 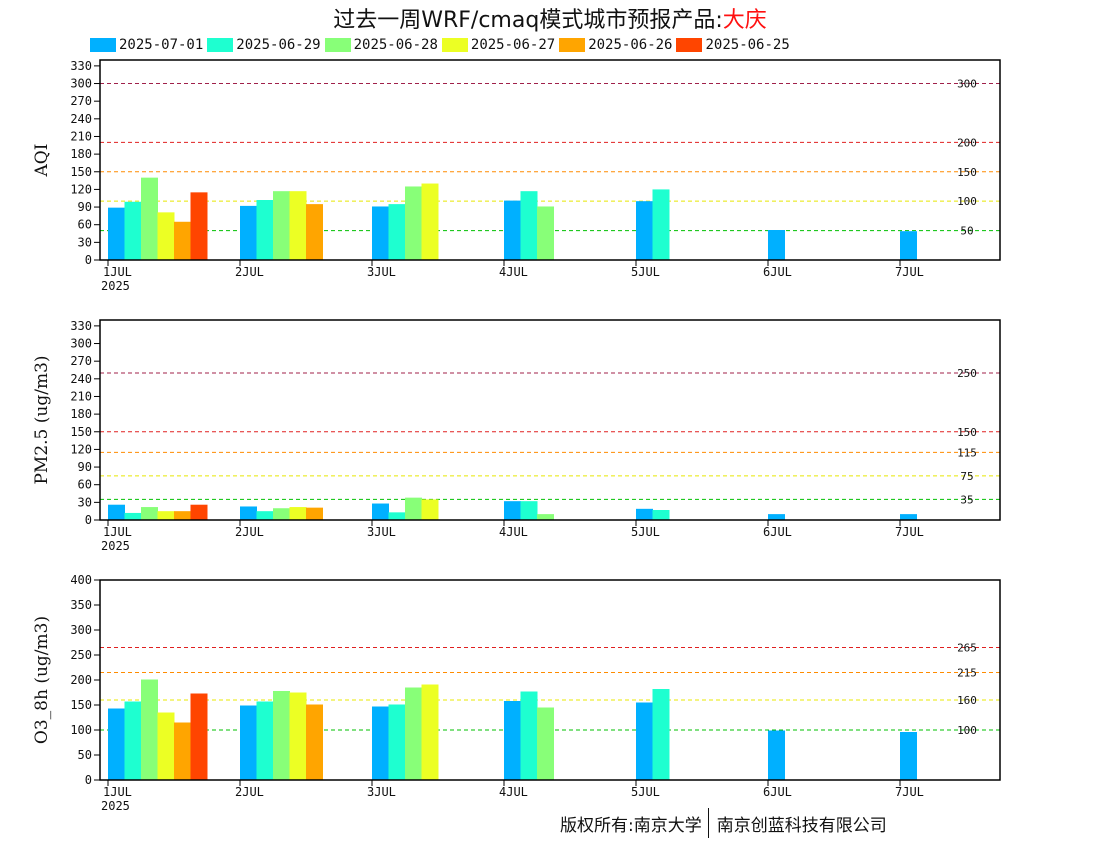 I want to click on legend-label: 2025-06-26, so click(x=630, y=45).